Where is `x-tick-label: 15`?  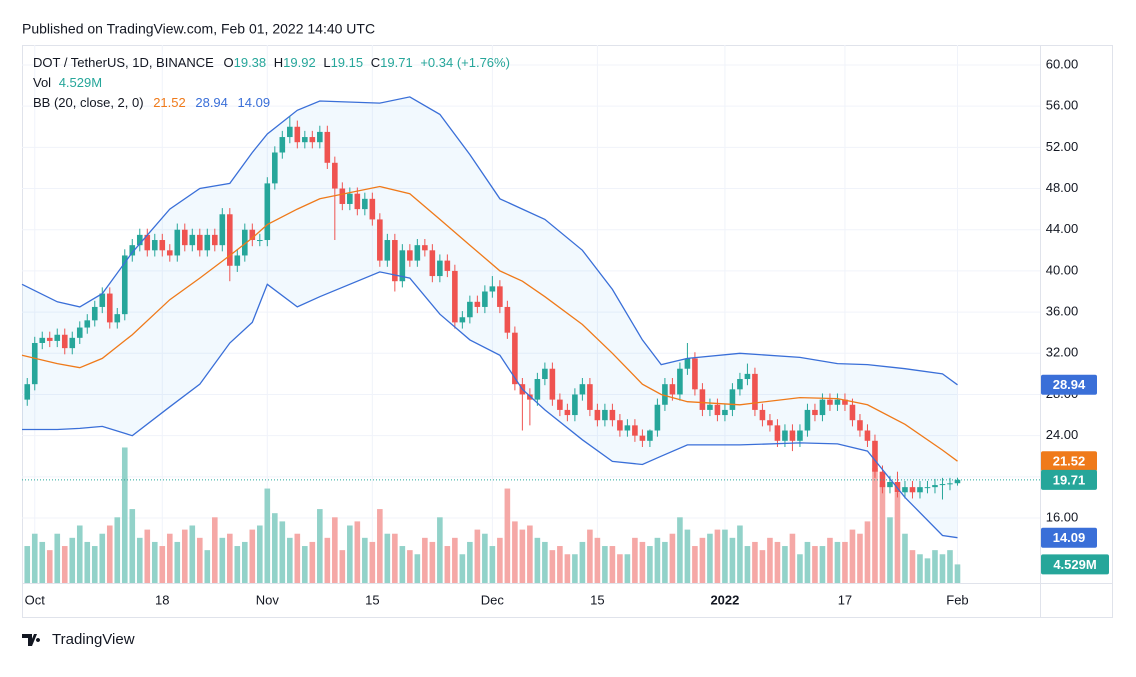
x-tick-label: 15 is located at coordinates (597, 599).